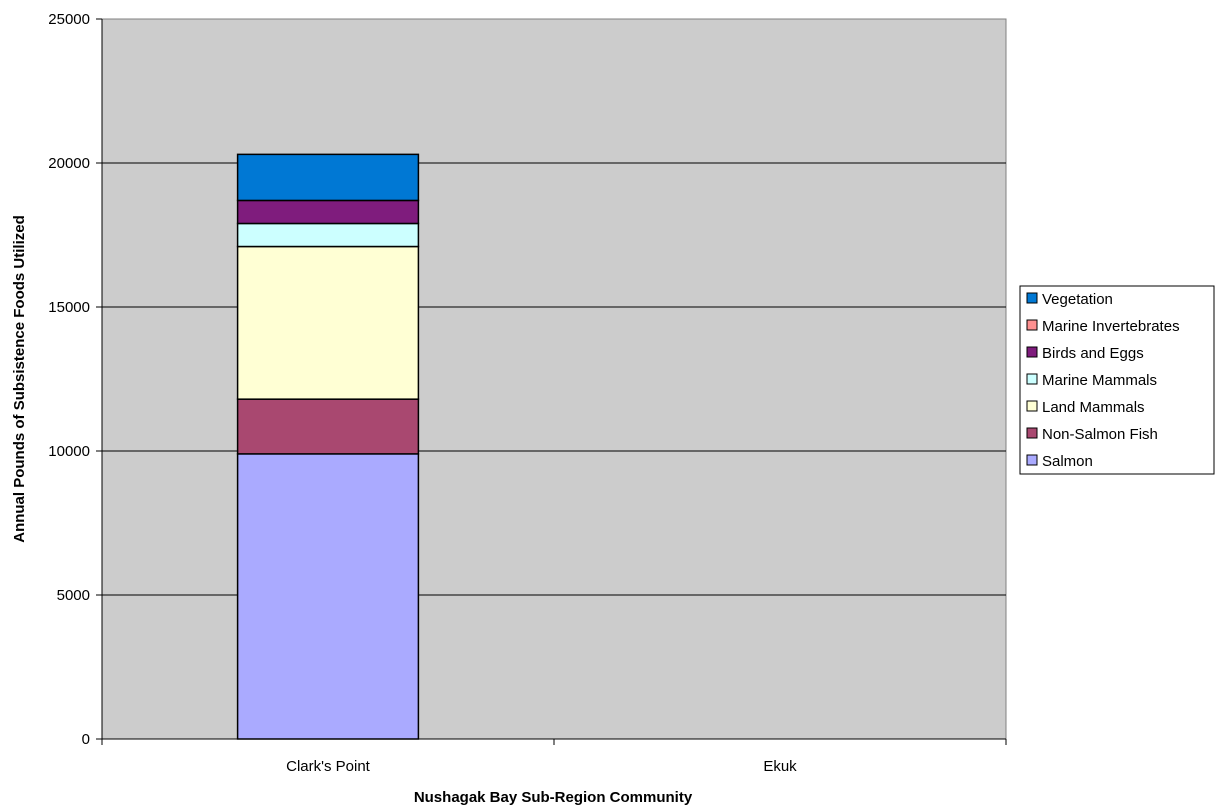 Image resolution: width=1219 pixels, height=811 pixels. I want to click on y-tick-label: 15000, so click(69, 307).